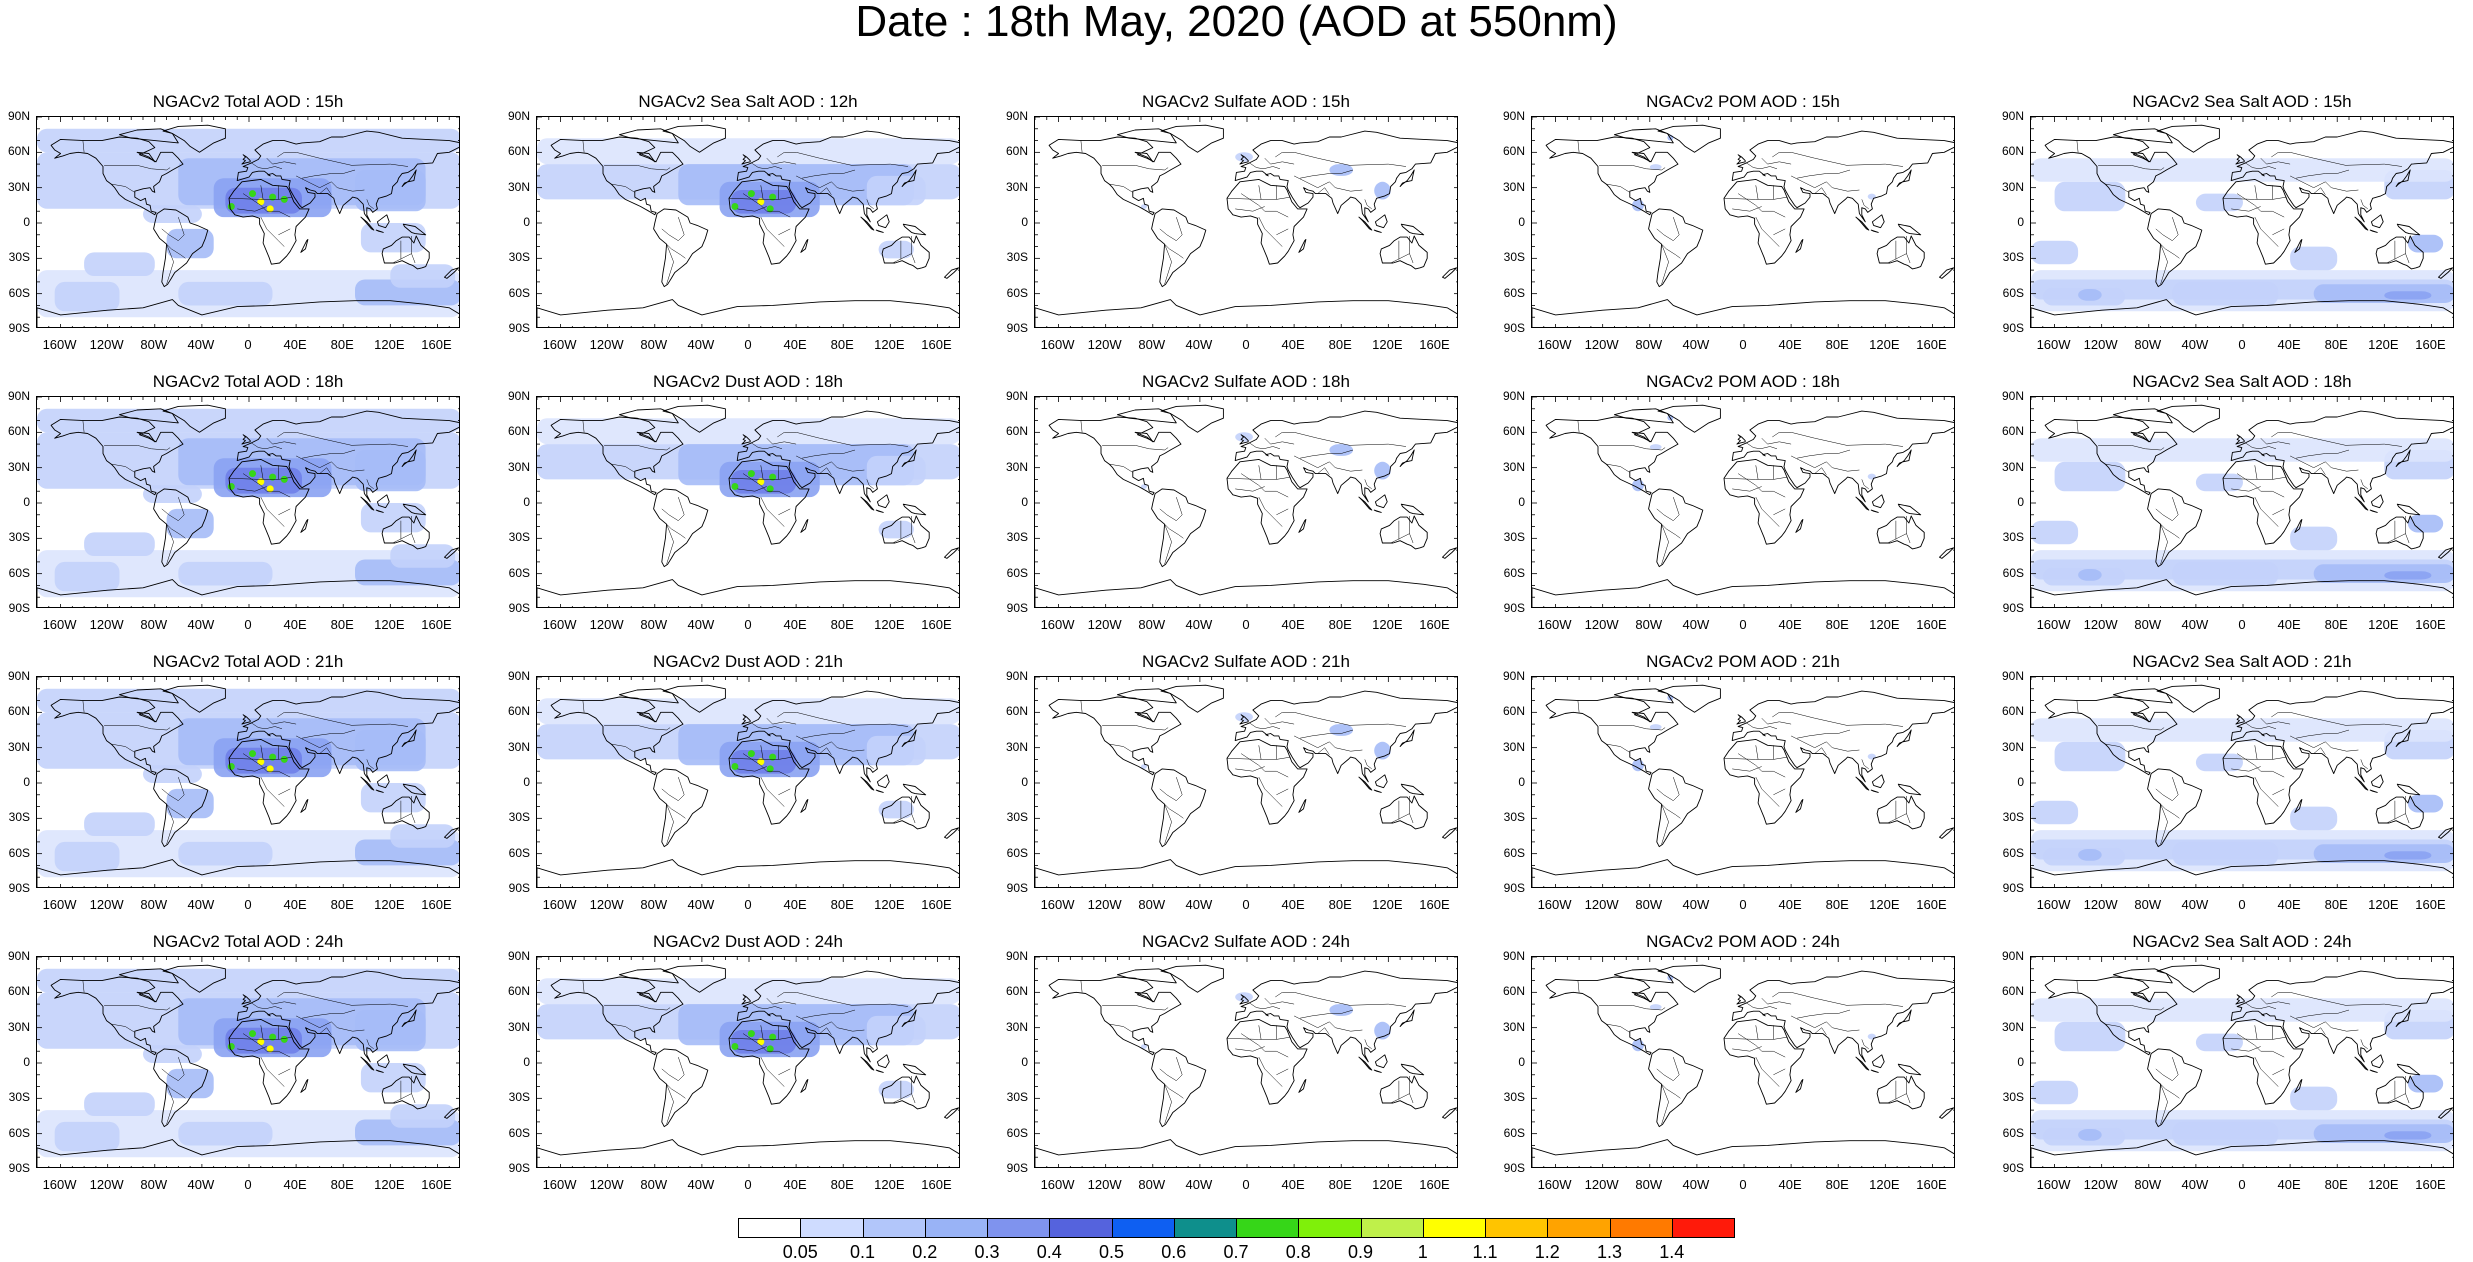 The height and width of the screenshot is (1262, 2473). I want to click on panel-title: NGACv2 Total AOD : 21h, so click(248, 661).